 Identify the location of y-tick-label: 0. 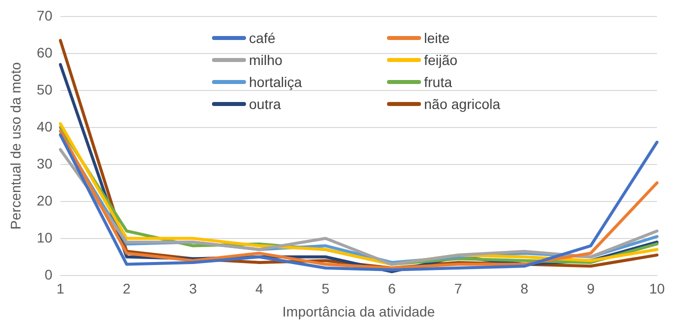
(48, 274).